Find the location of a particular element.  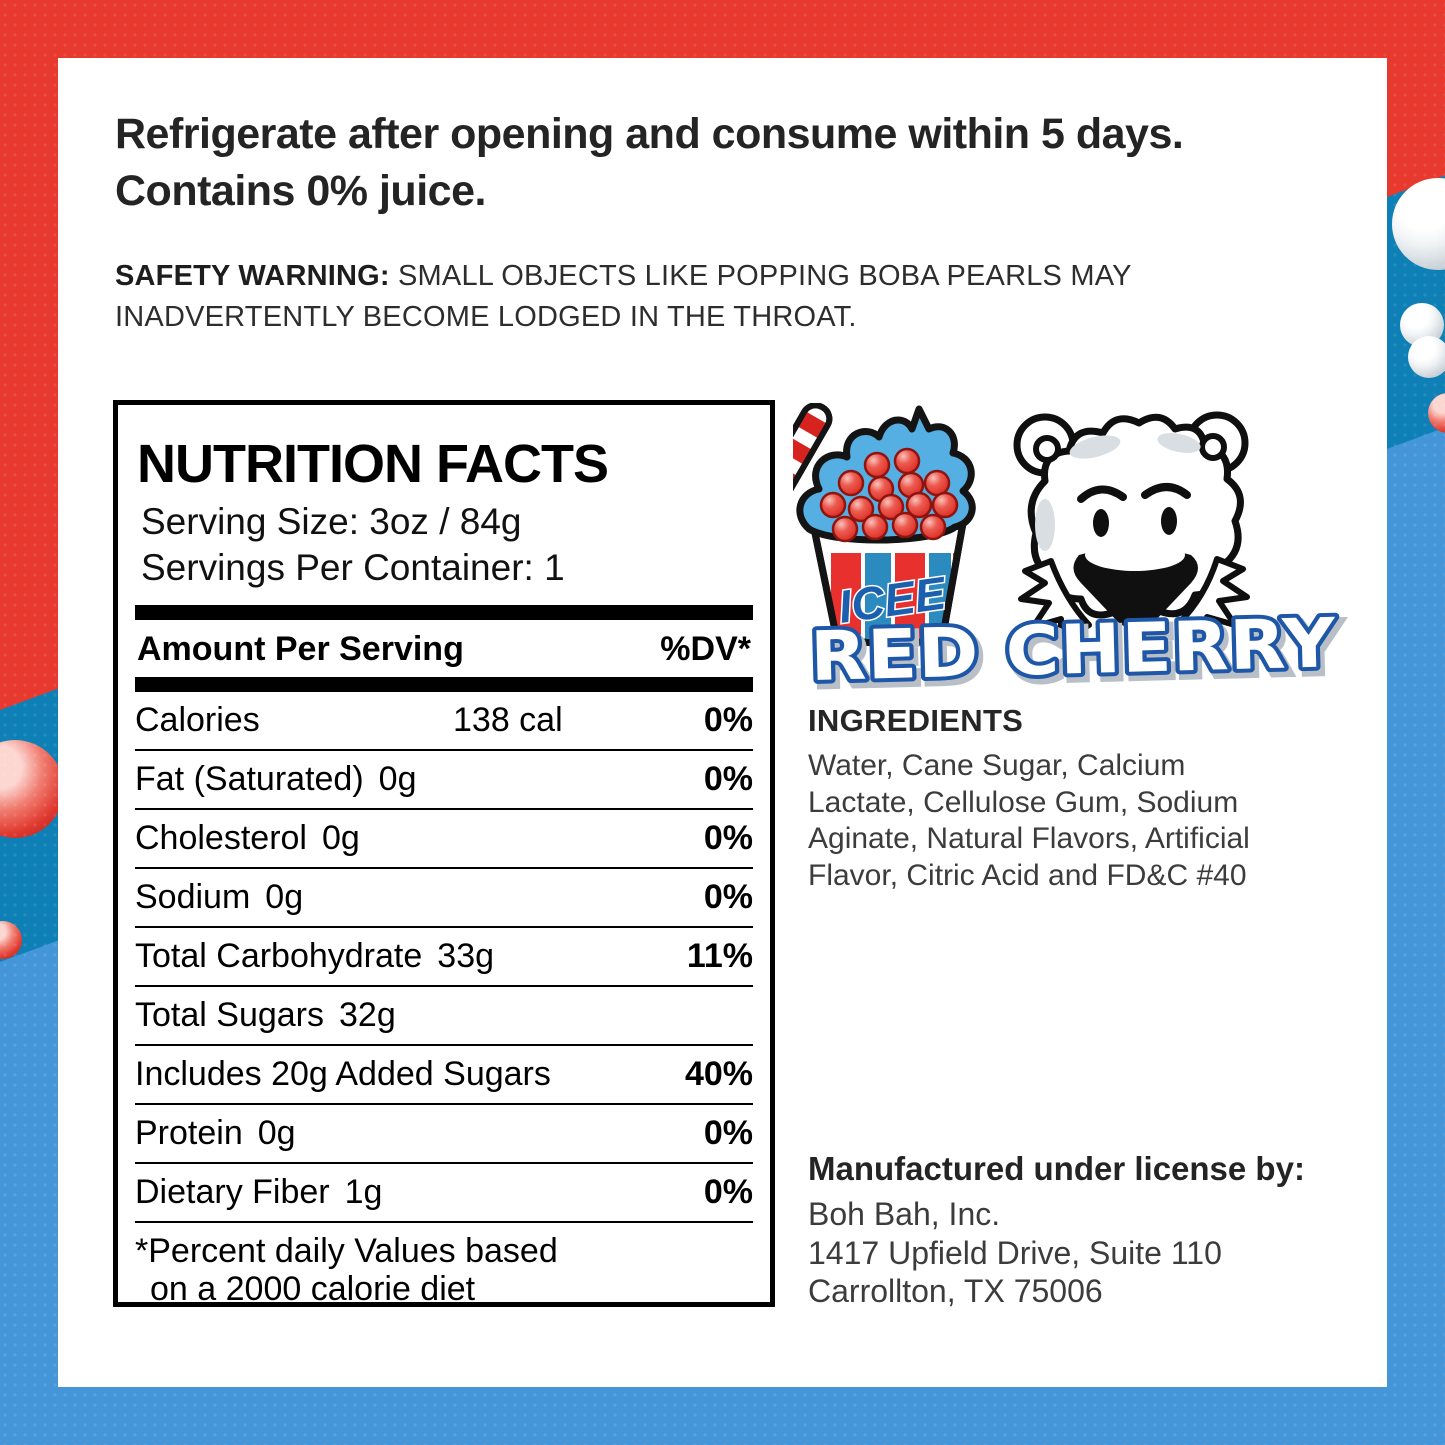

ingredients-line: Flavor, Citric Acid and FD&C #40 is located at coordinates (1027, 875).